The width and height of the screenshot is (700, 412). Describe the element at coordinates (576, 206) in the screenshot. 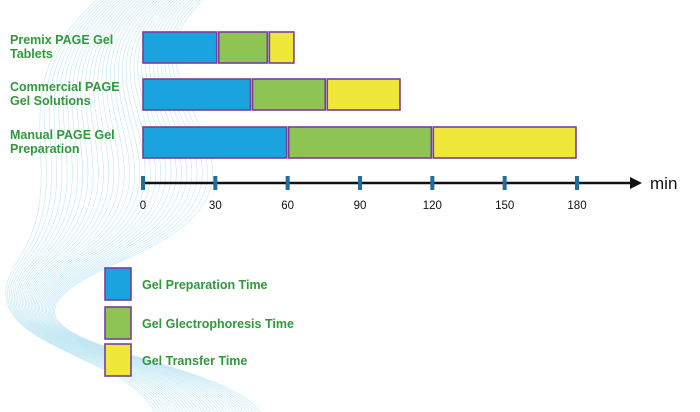

I see `x-tick-label: 180` at that location.